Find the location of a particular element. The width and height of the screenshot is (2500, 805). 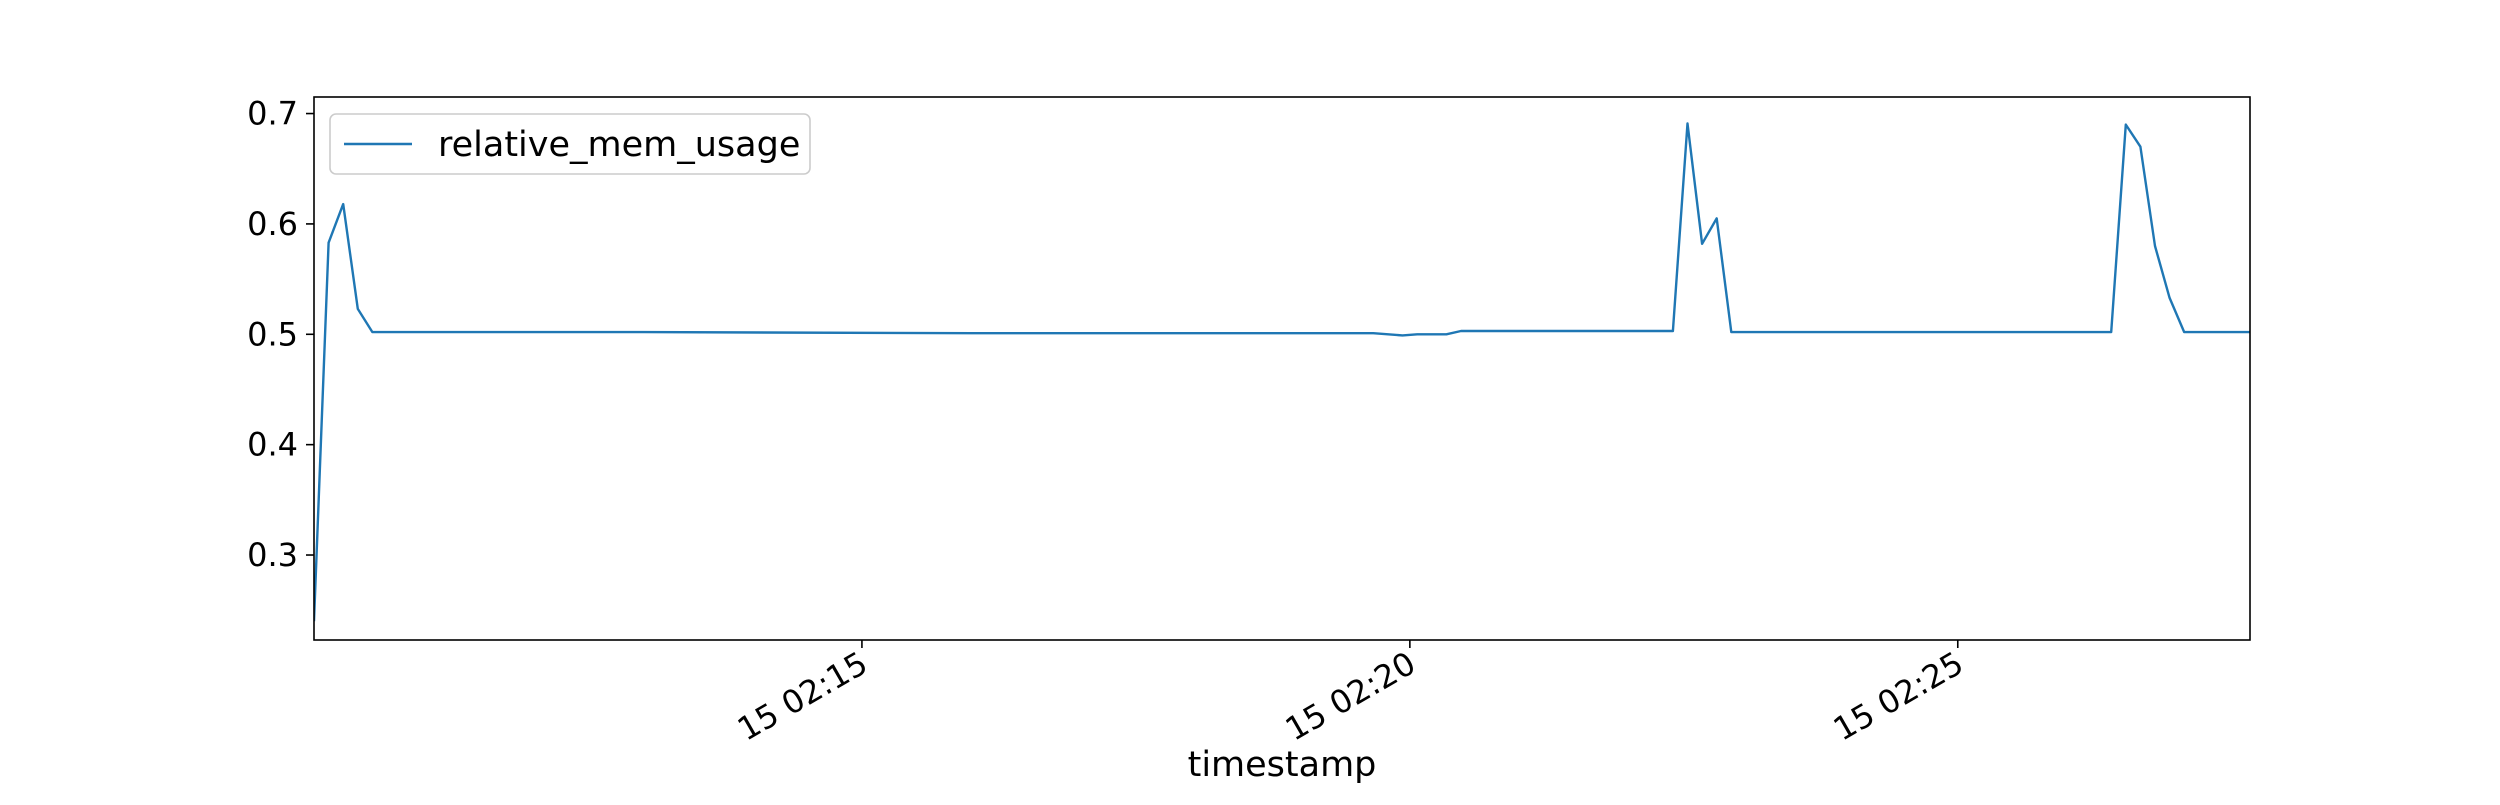

y-tick-label: 0.4 is located at coordinates (272, 445).